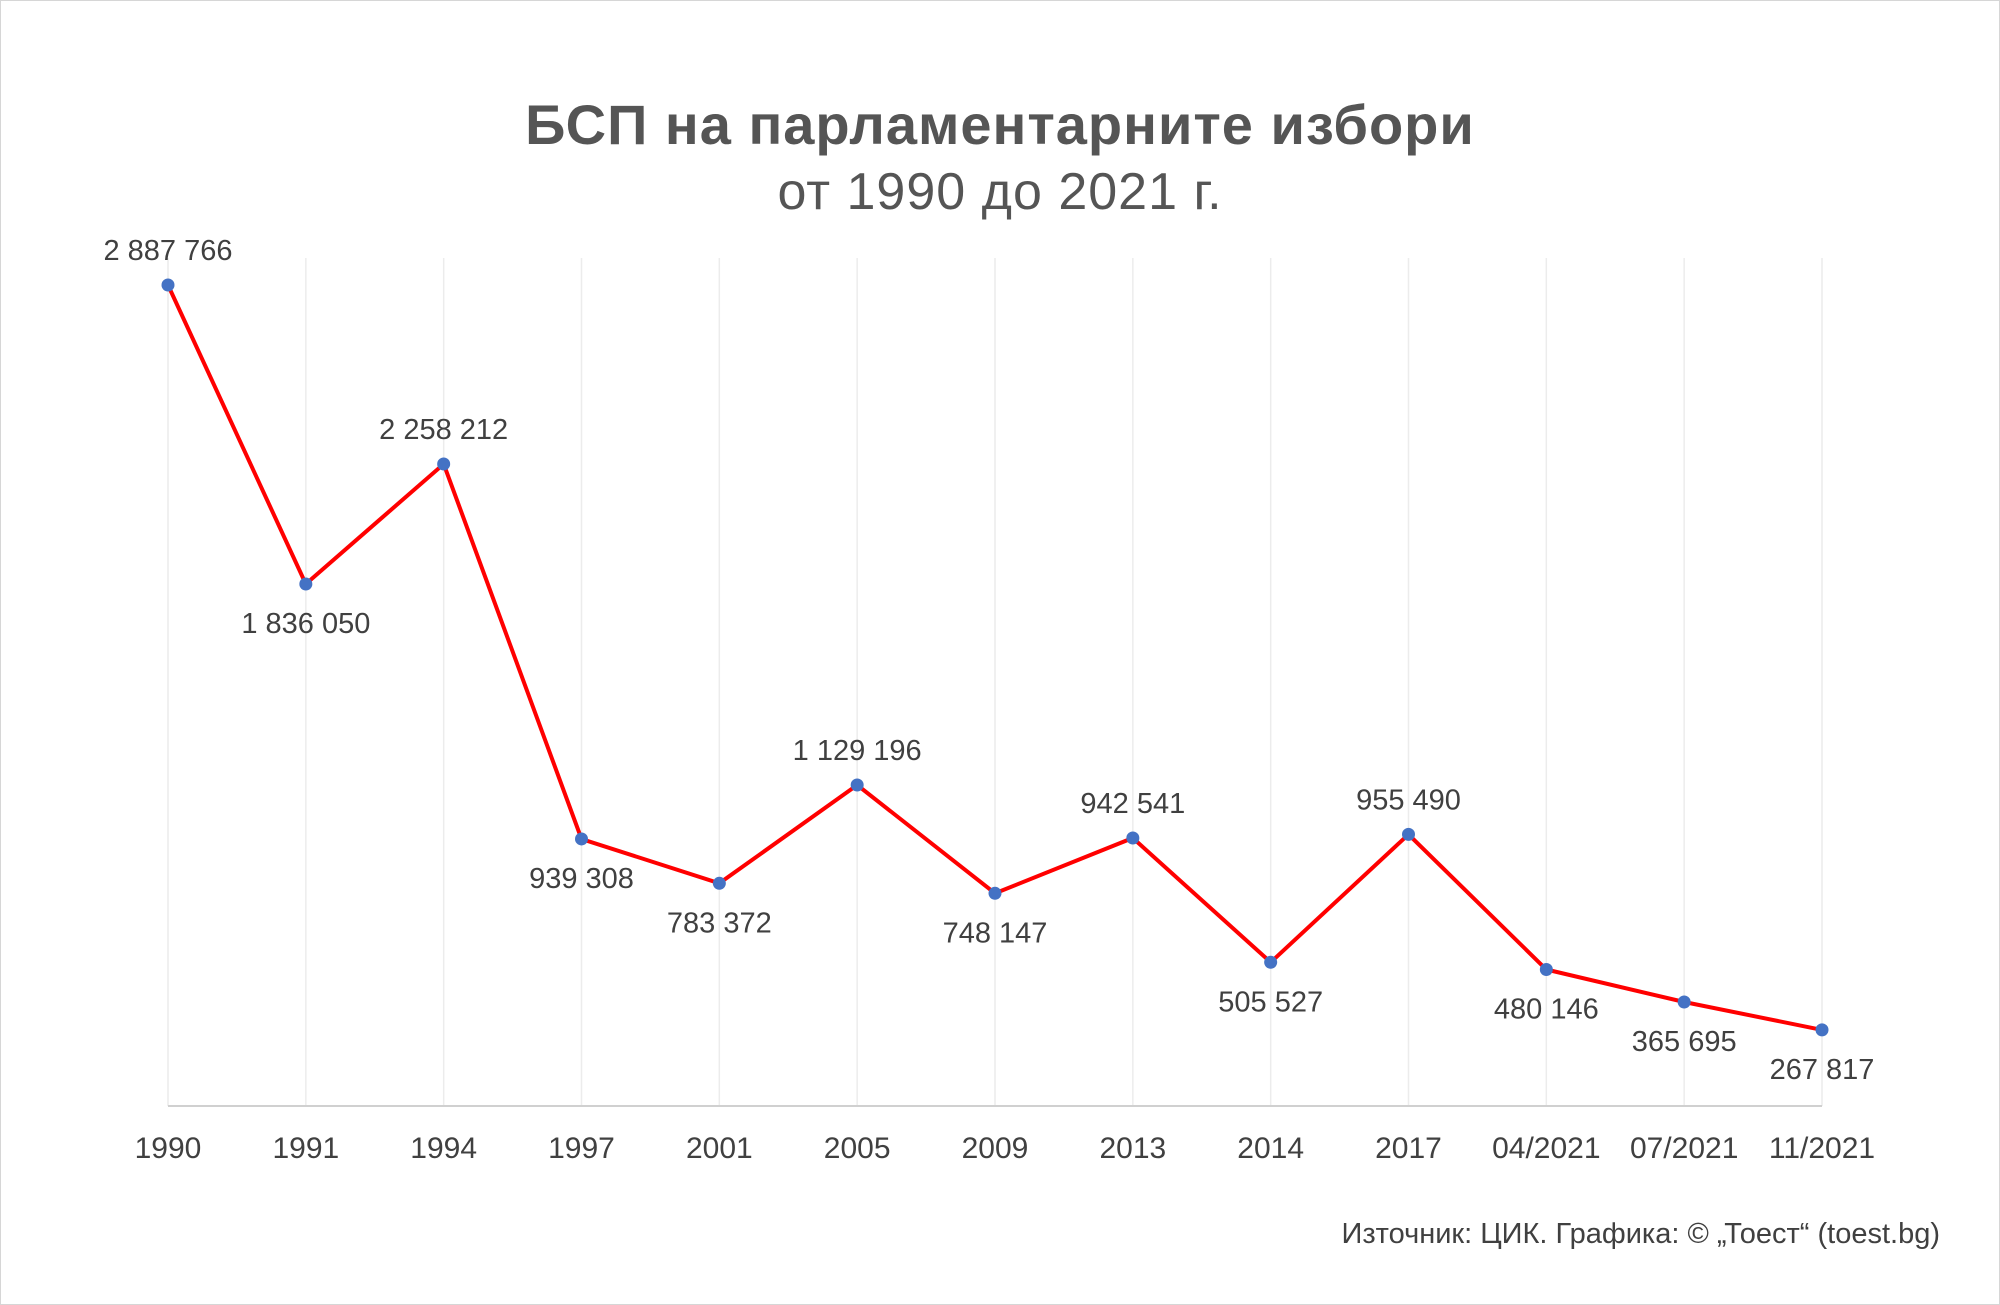 The width and height of the screenshot is (2000, 1305). I want to click on data-label: 2 887 766, so click(167, 251).